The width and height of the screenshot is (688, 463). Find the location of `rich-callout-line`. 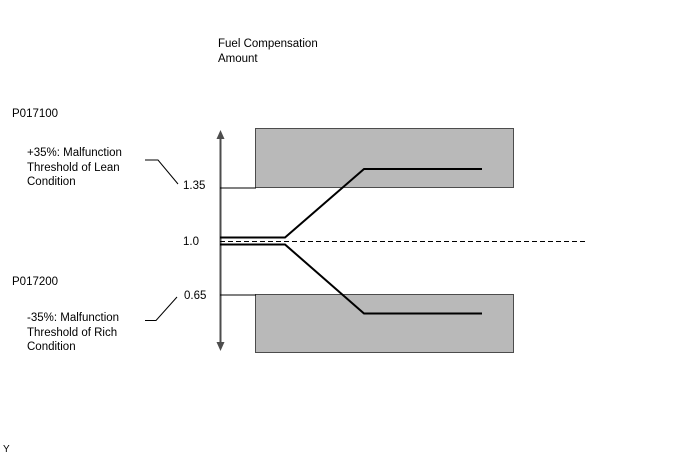

rich-callout-line is located at coordinates (161, 308).